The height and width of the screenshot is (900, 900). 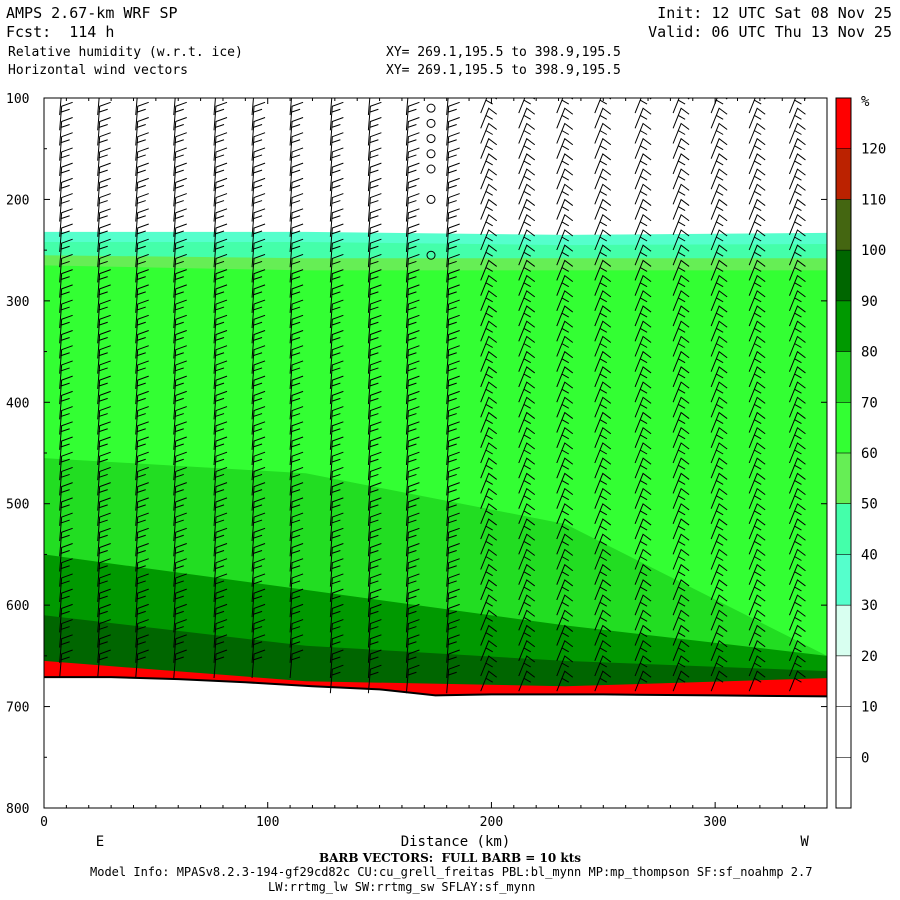 What do you see at coordinates (17, 302) in the screenshot?
I see `y-tick-label: 300` at bounding box center [17, 302].